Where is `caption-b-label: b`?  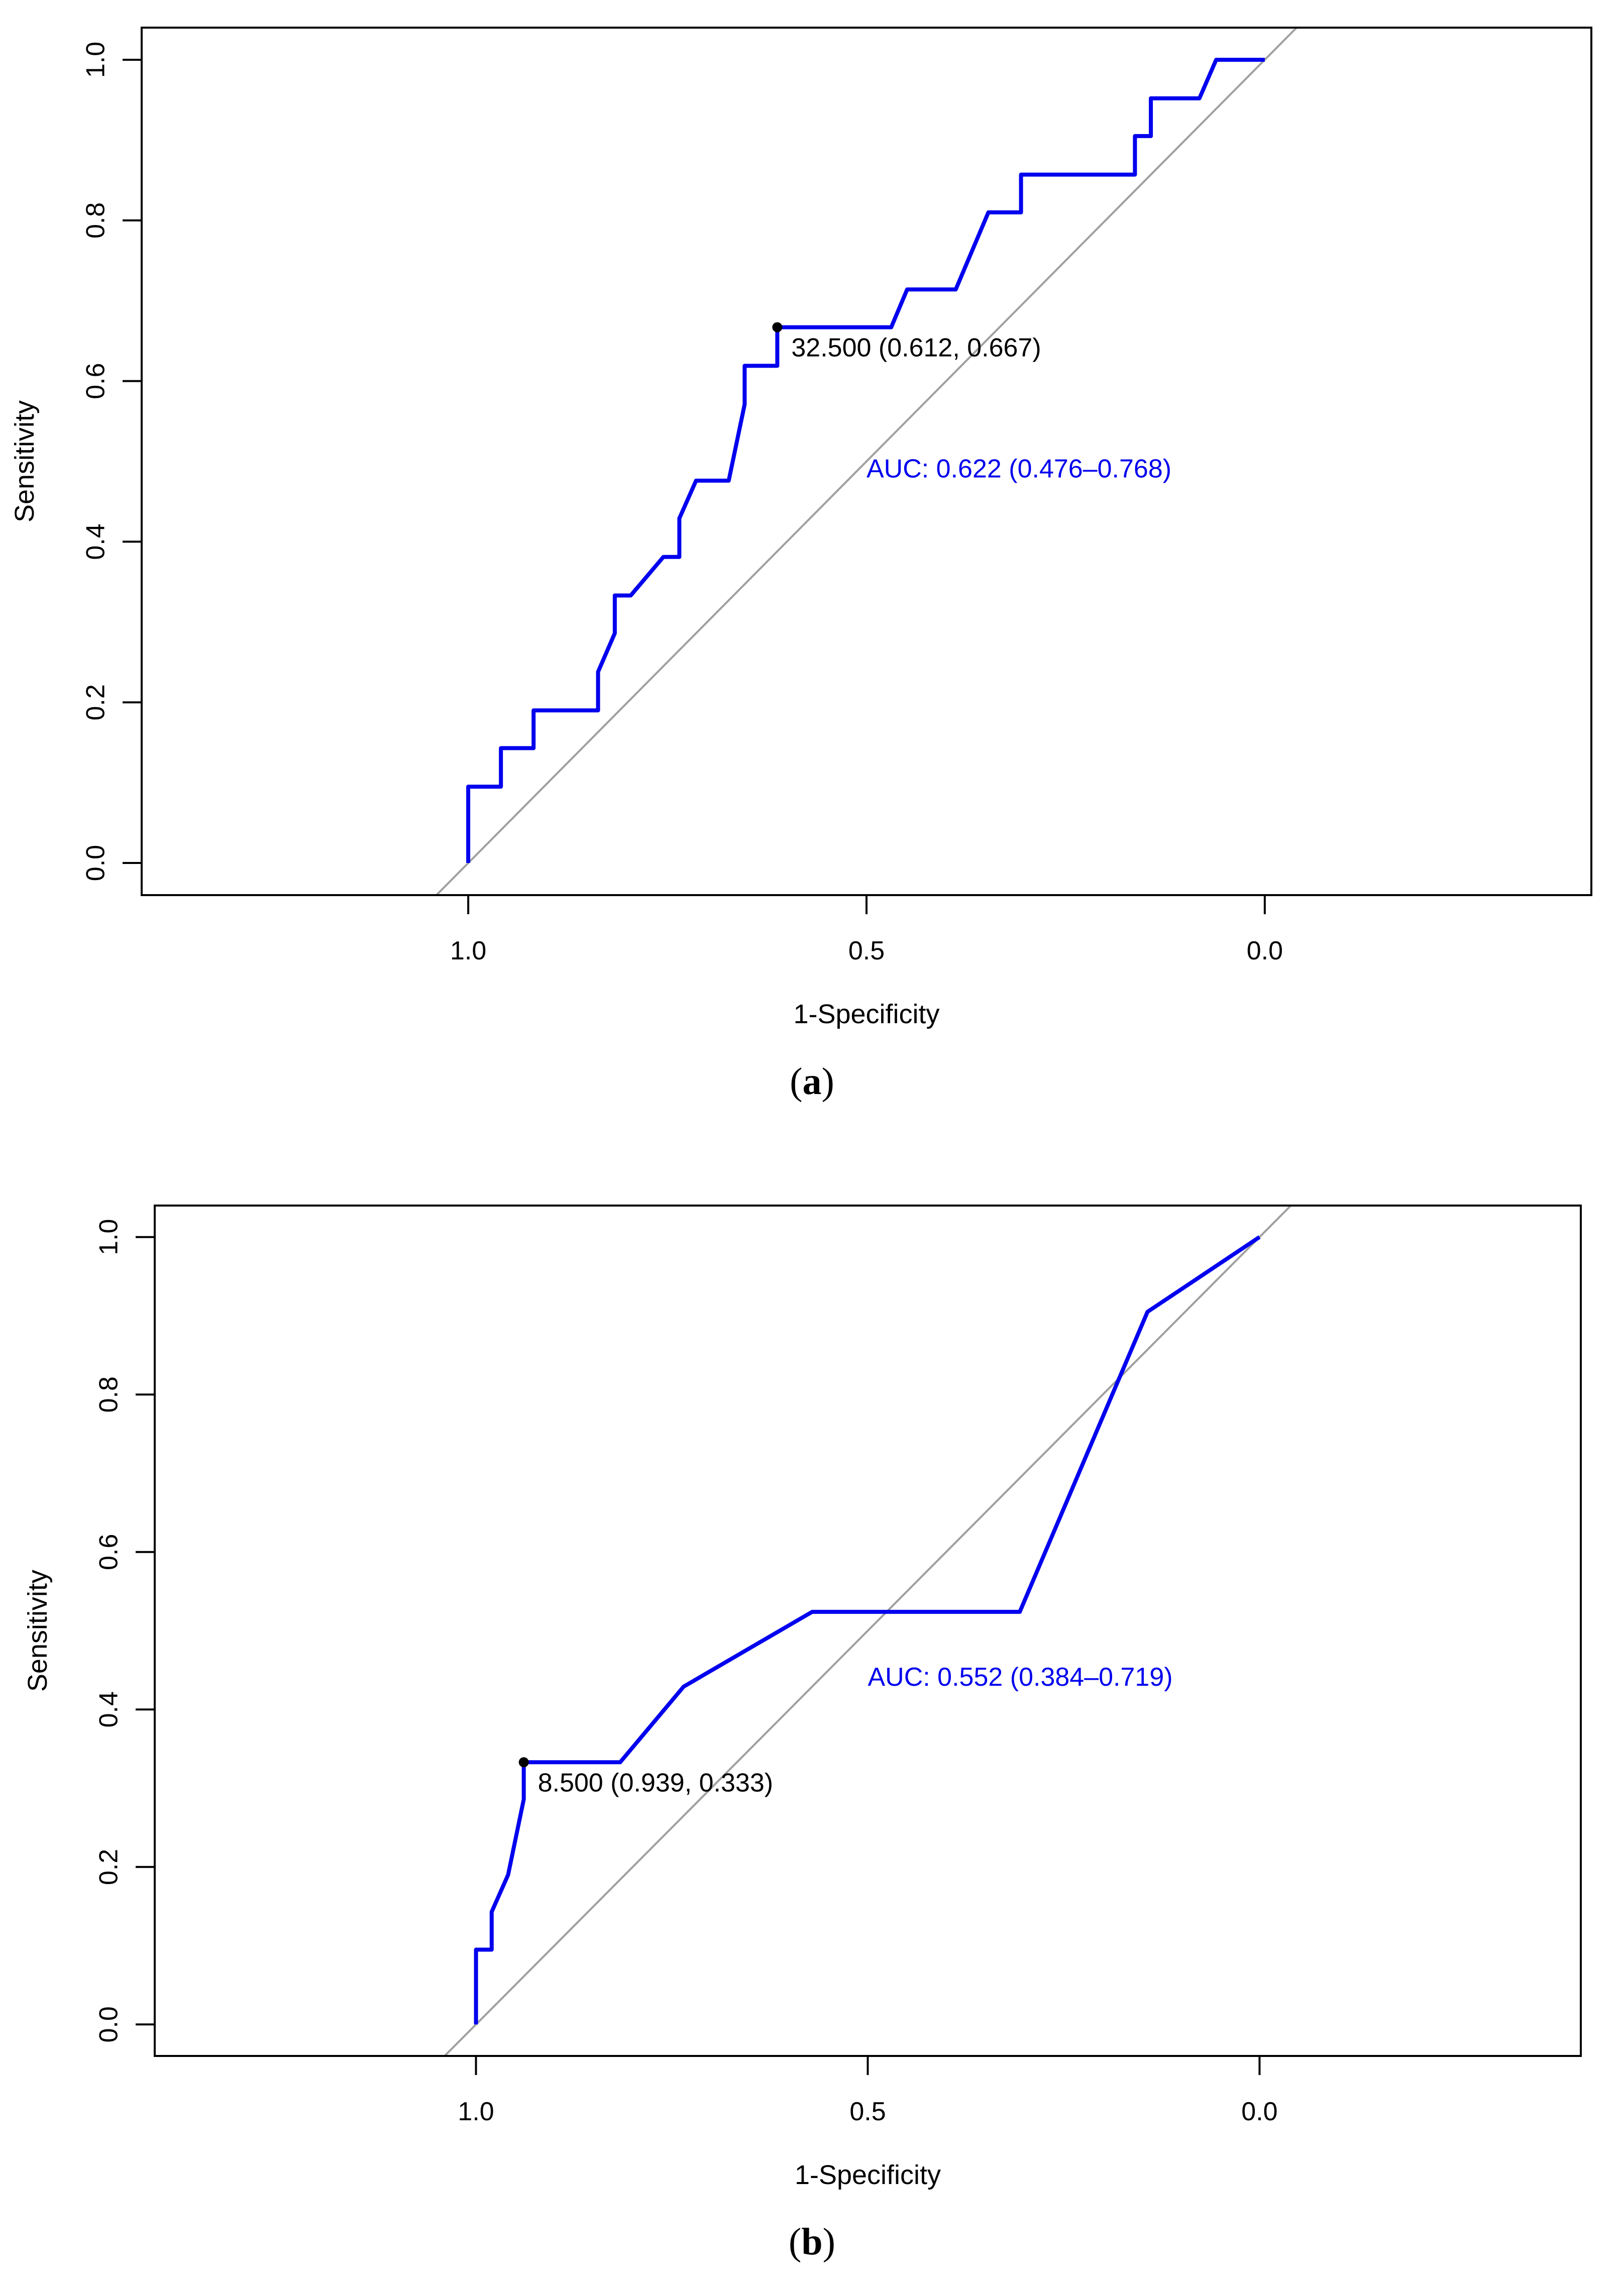
caption-b-label: b is located at coordinates (812, 2242).